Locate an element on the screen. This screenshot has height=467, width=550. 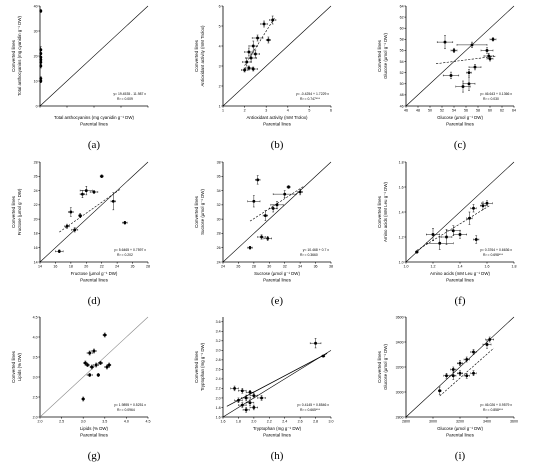
x-tick-label-h: 2.8 is located at coordinates (315, 422).